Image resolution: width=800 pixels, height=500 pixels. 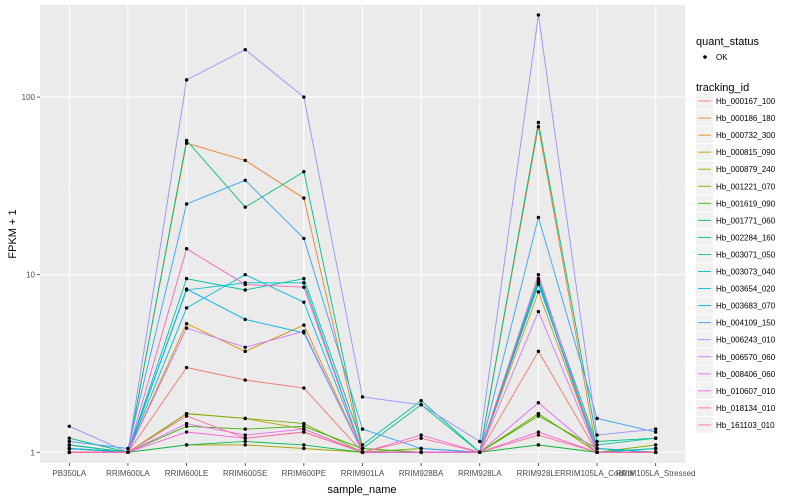 What do you see at coordinates (746, 186) in the screenshot?
I see `legend-label-hb-001221-070: Hb_001221_070` at bounding box center [746, 186].